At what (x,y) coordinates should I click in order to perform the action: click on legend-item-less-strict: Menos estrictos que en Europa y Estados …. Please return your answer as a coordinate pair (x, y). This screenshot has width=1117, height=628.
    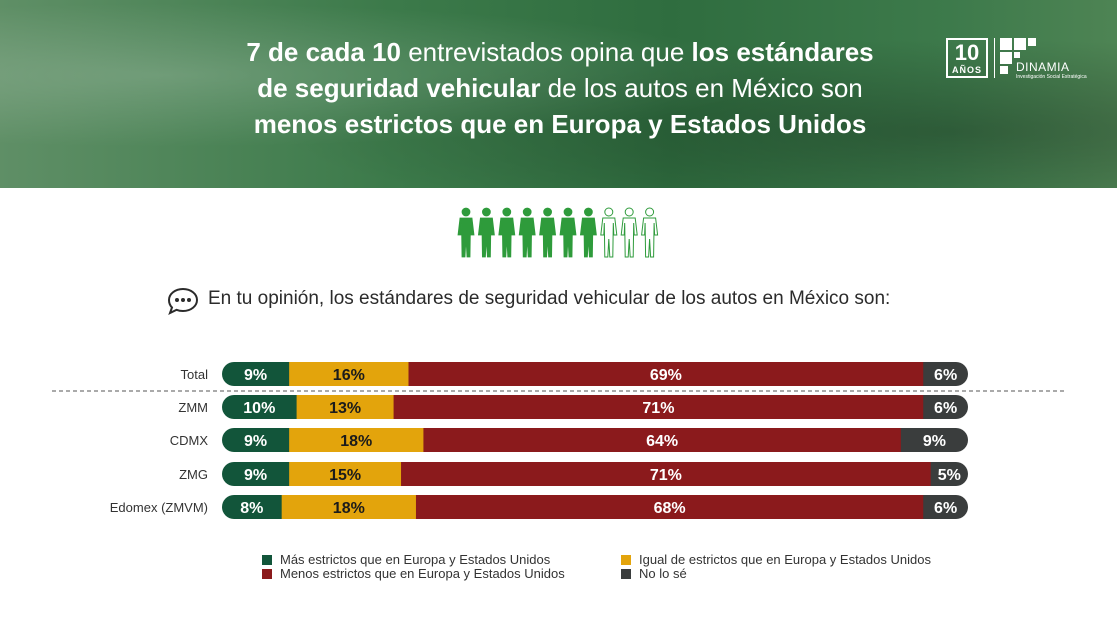
    Looking at the image, I should click on (413, 574).